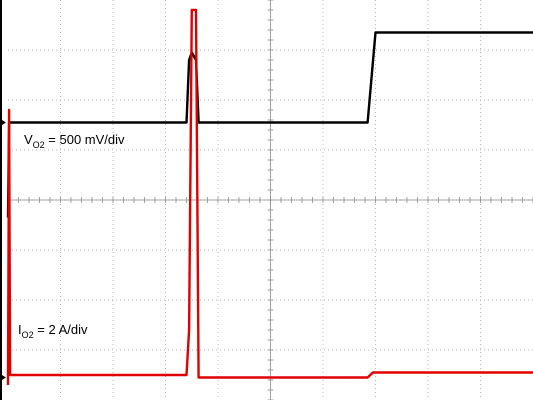  Describe the element at coordinates (53, 331) in the screenshot. I see `series-label-io2: IO2 = 2 A/div` at that location.